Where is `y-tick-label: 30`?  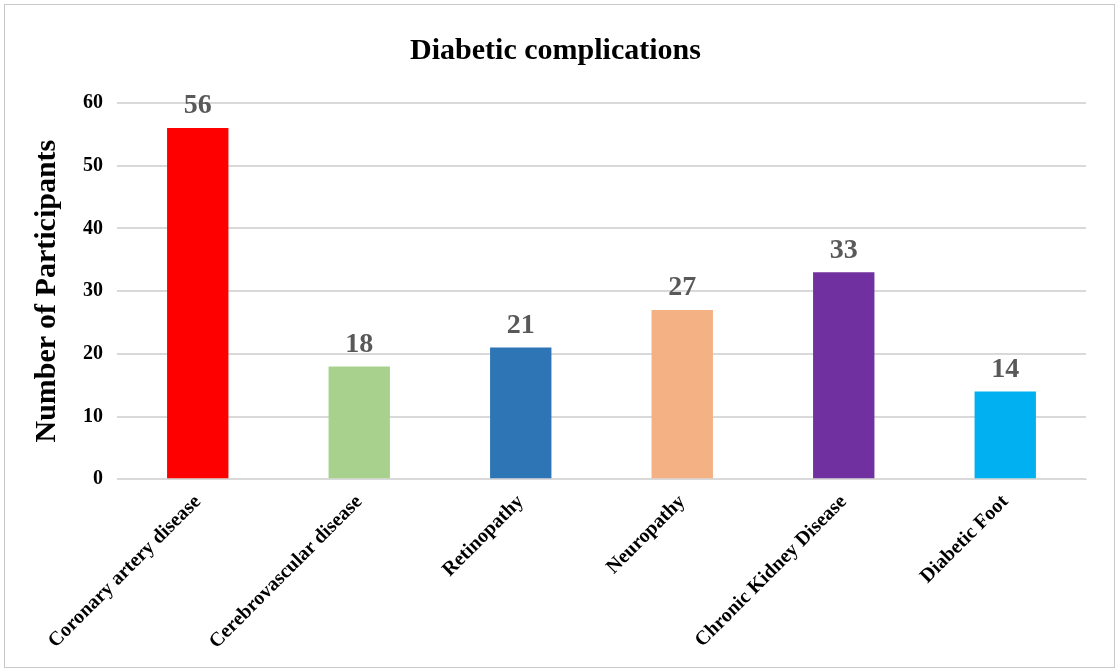 y-tick-label: 30 is located at coordinates (93, 289).